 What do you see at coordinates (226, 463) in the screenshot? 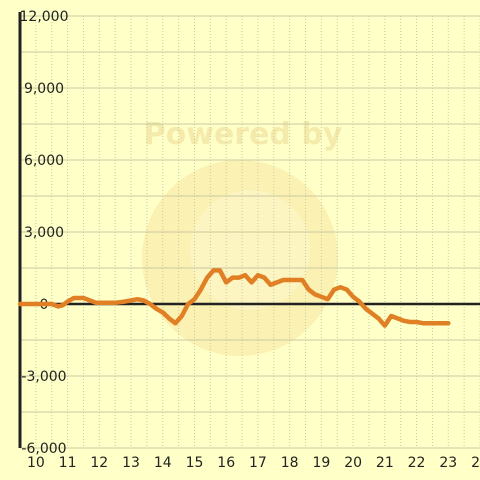
I see `x-tick-label: 16` at bounding box center [226, 463].